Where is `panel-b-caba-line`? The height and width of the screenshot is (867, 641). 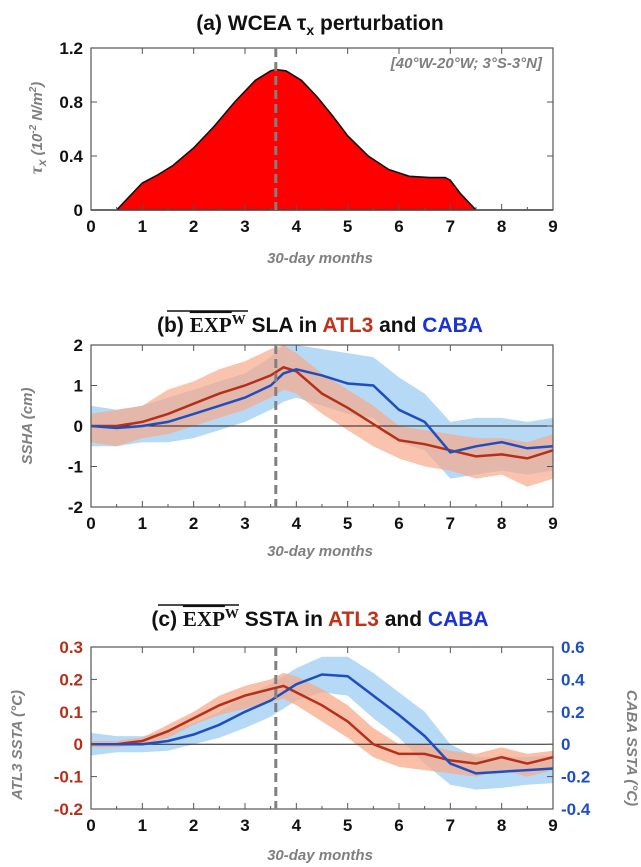
panel-b-caba-line is located at coordinates (322, 411).